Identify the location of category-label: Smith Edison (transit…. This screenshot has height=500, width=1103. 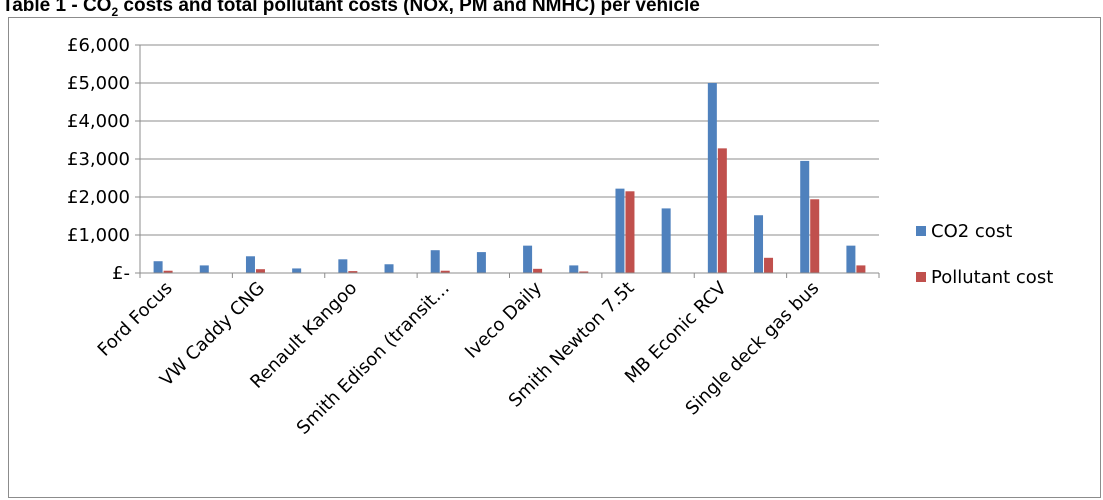
(373, 358).